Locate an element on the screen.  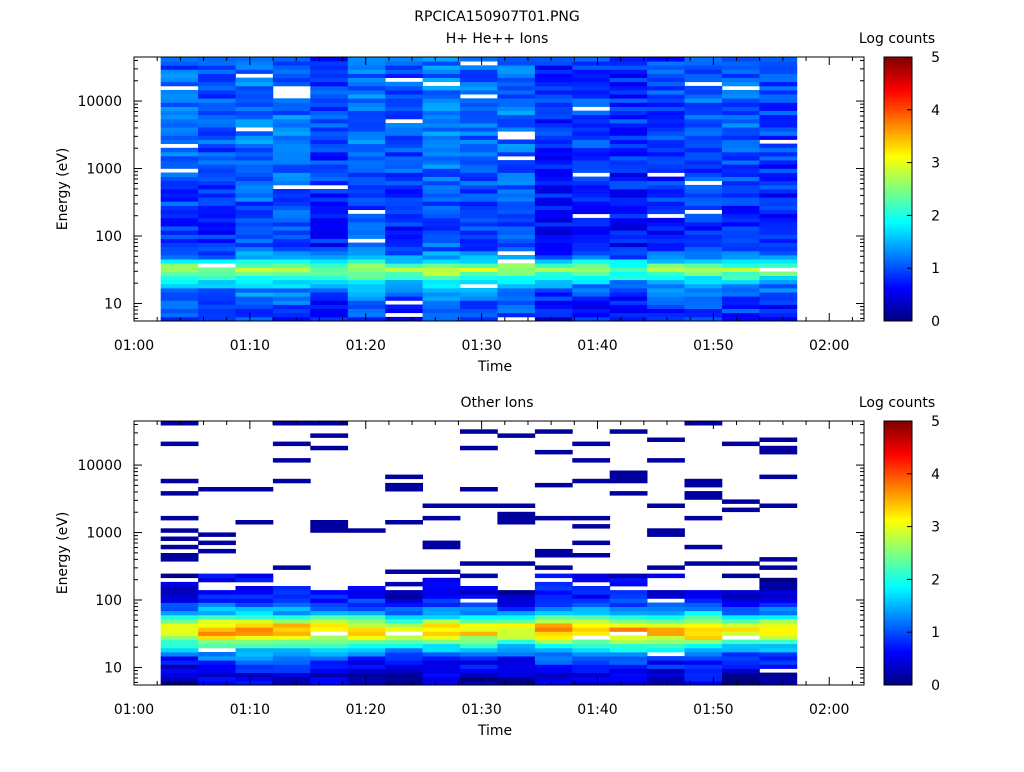
colorbar-tick-label: 3 is located at coordinates (935, 164).